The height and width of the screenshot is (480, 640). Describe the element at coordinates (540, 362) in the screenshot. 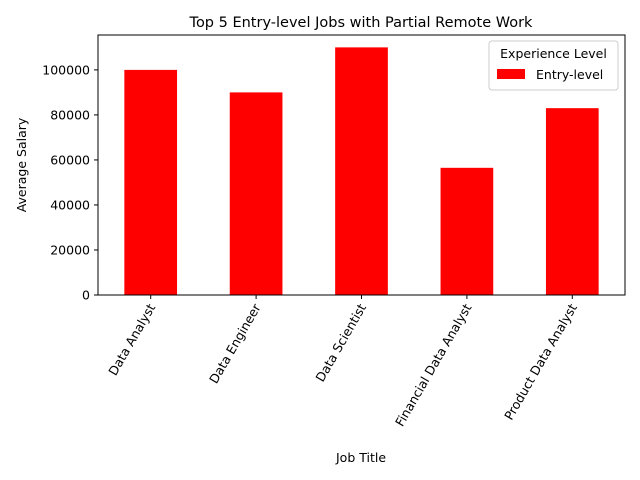

I see `x-tick-label: Product Data Analyst` at that location.